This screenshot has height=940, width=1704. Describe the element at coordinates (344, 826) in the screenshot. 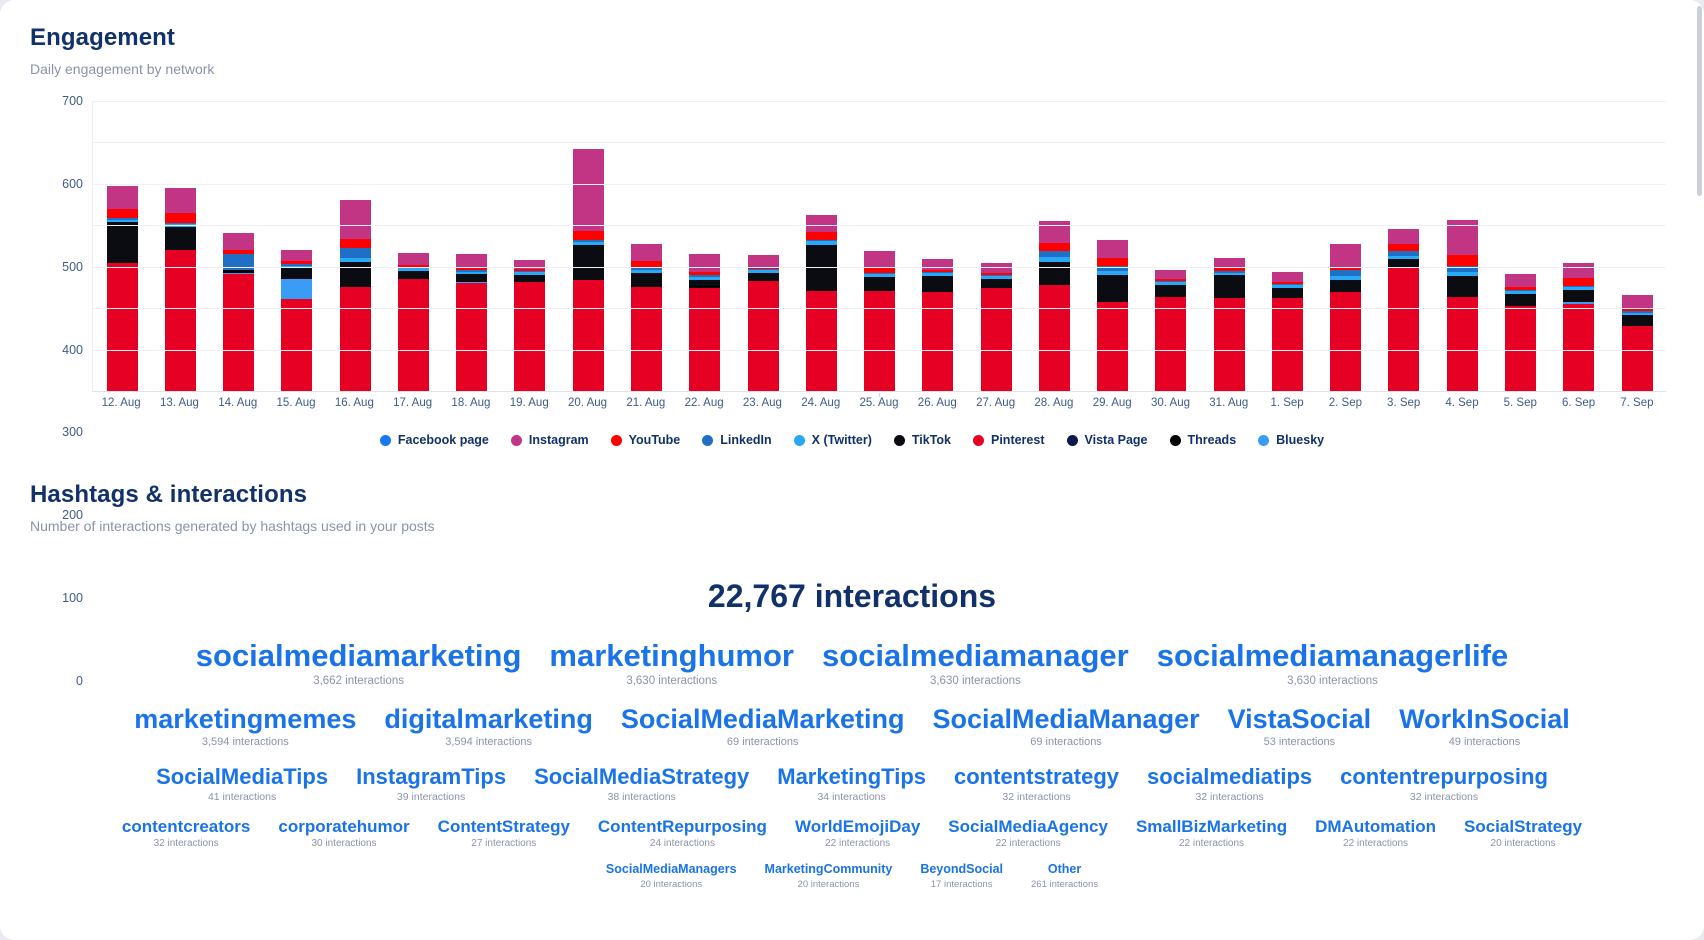

I see `hashtag-label: corporatehumor` at that location.